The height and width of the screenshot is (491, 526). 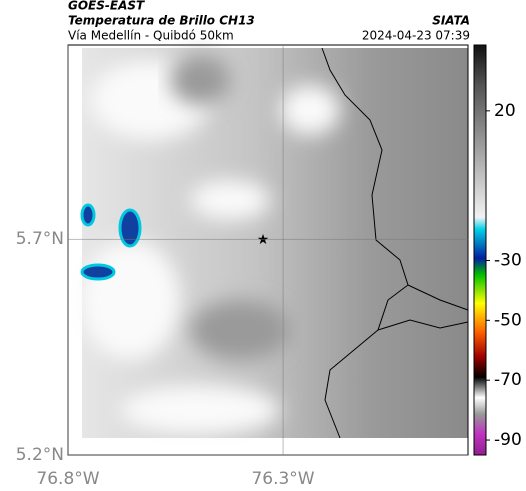 What do you see at coordinates (416, 36) in the screenshot?
I see `datetime: 2024-04-23 07:39` at bounding box center [416, 36].